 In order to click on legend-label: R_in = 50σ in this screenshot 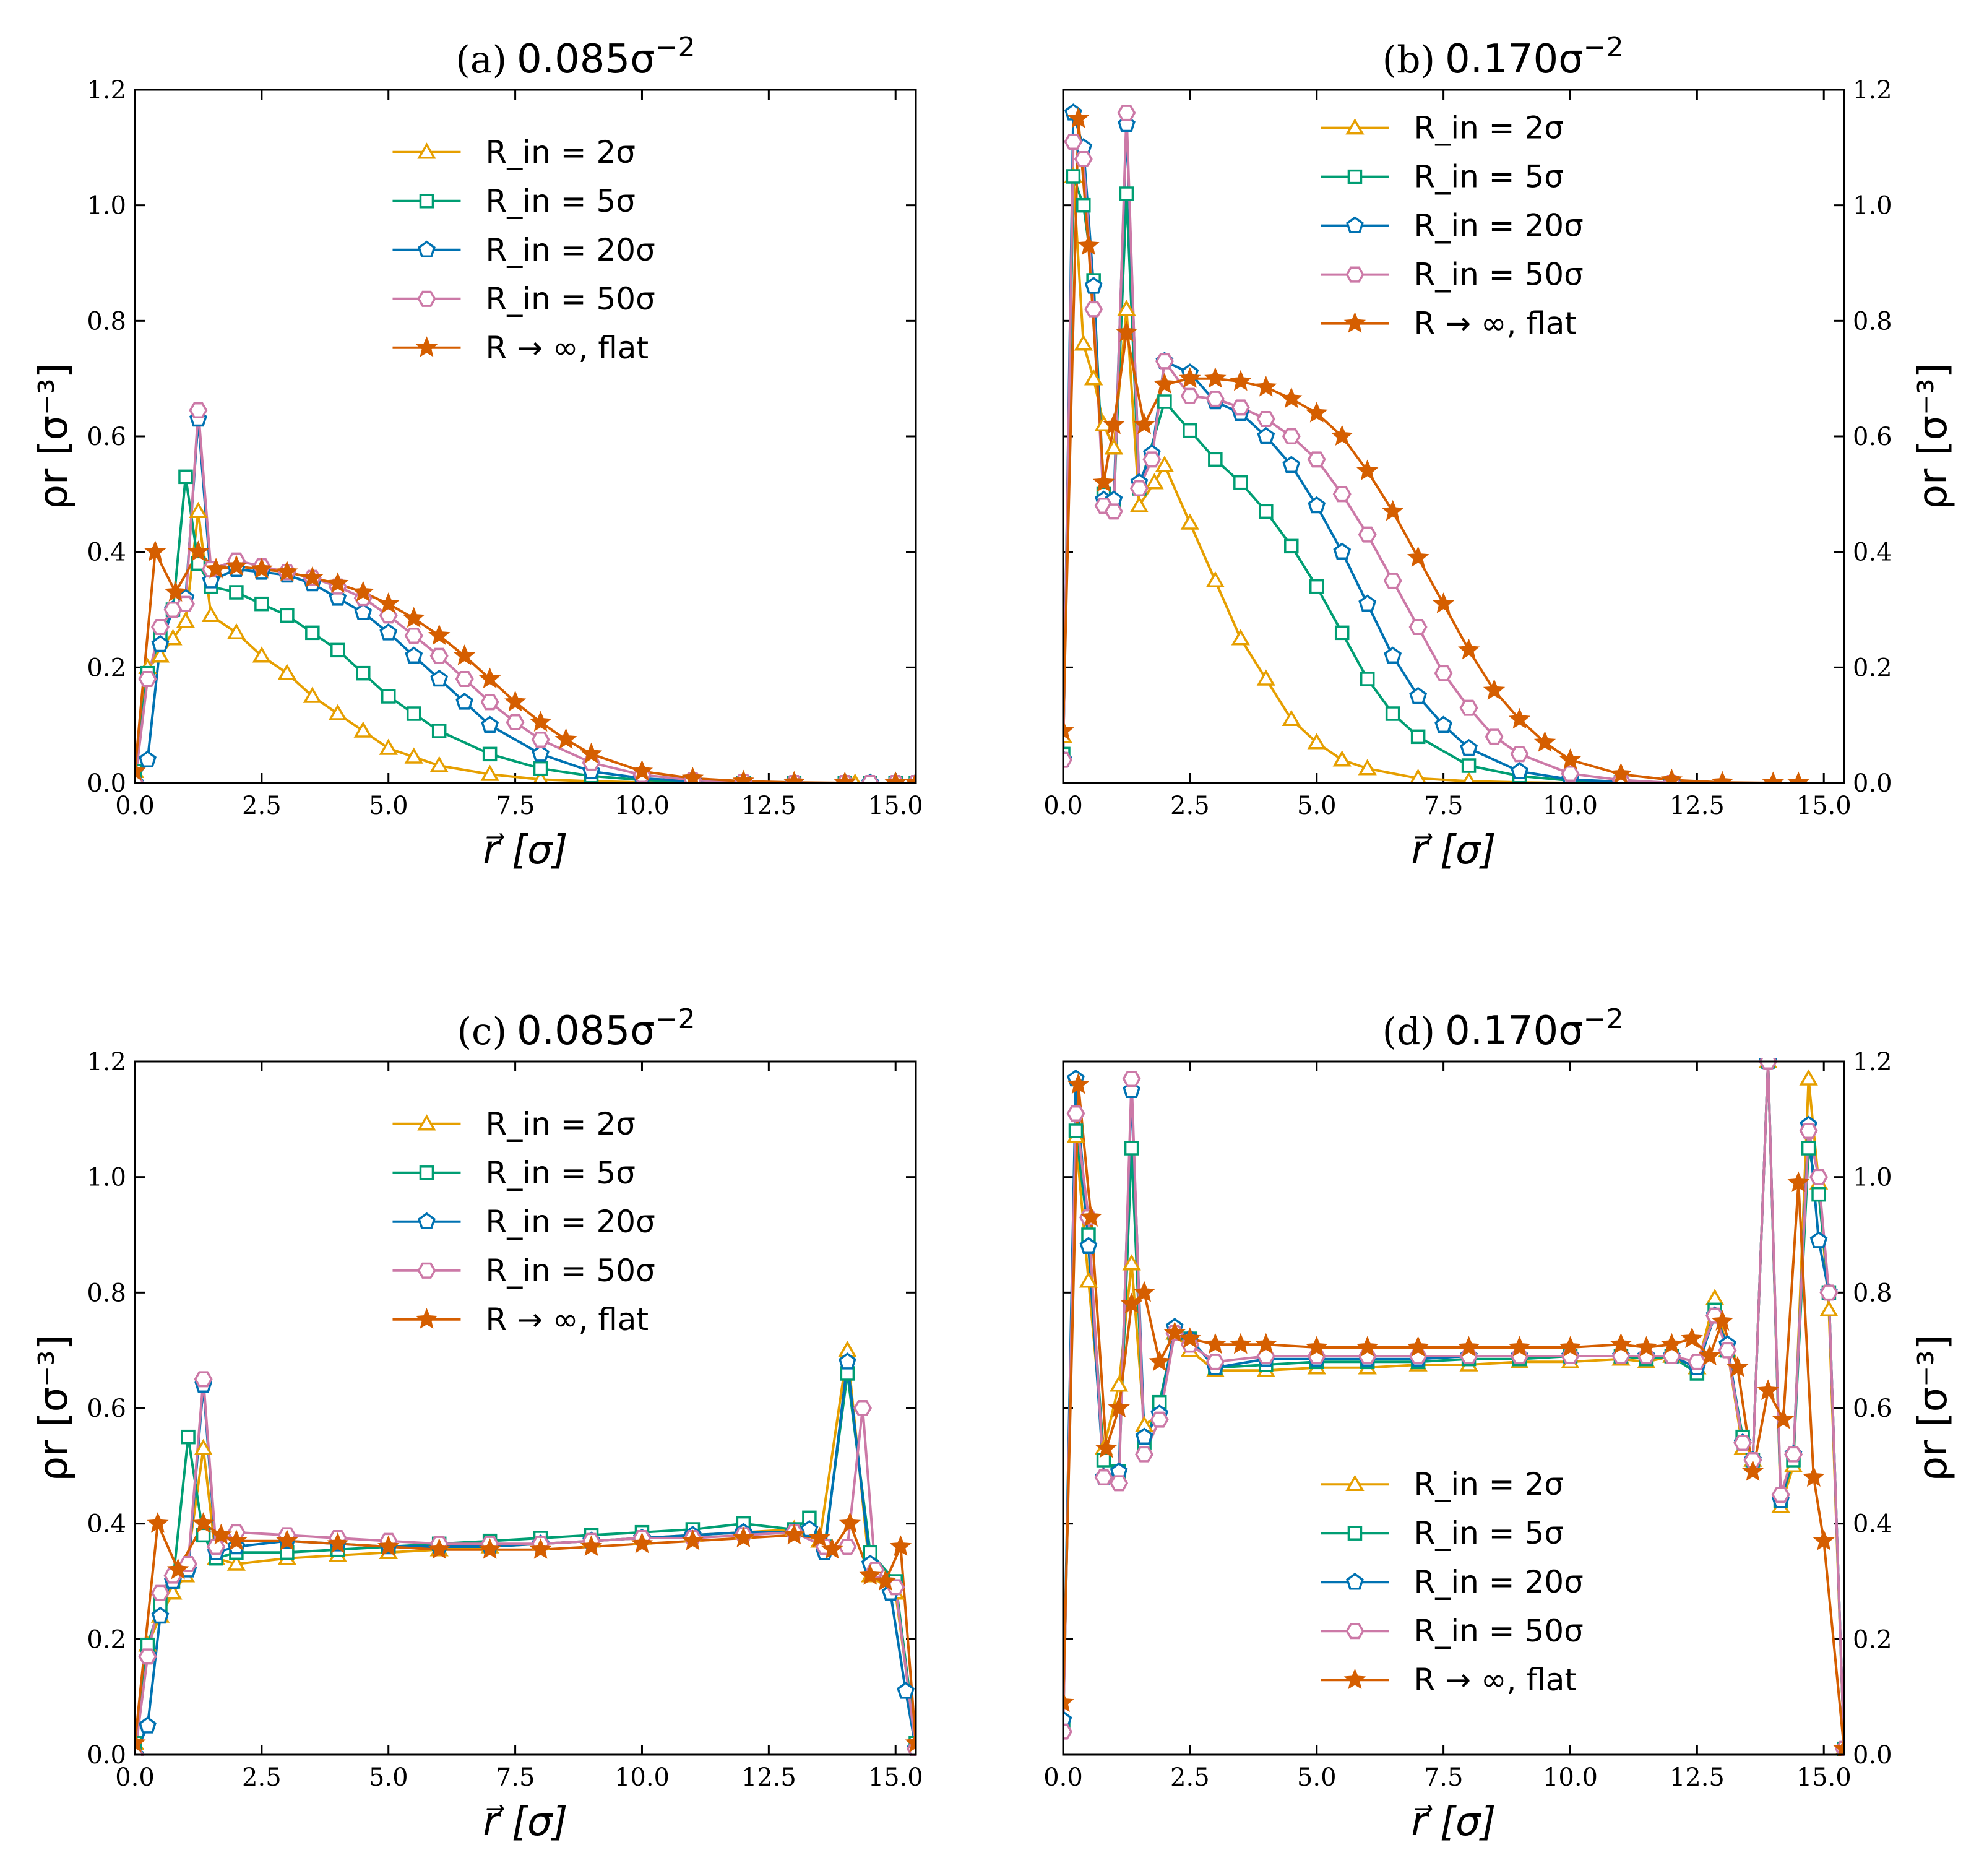, I will do `click(570, 1271)`.